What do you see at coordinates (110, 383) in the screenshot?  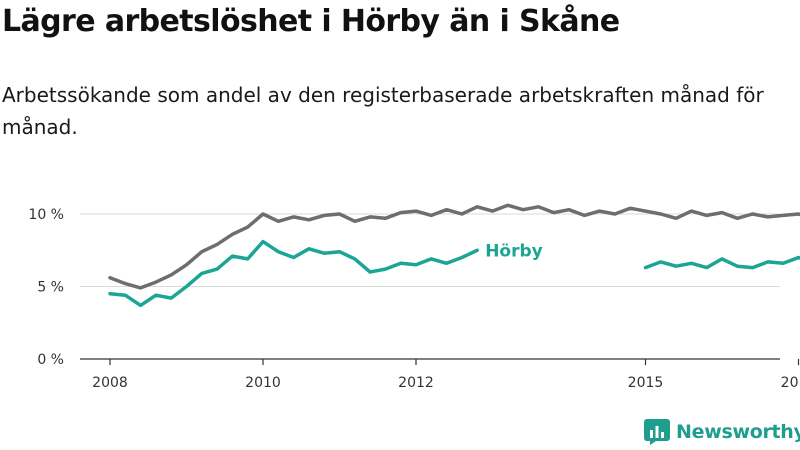 I see `x-tick-label: 2008` at bounding box center [110, 383].